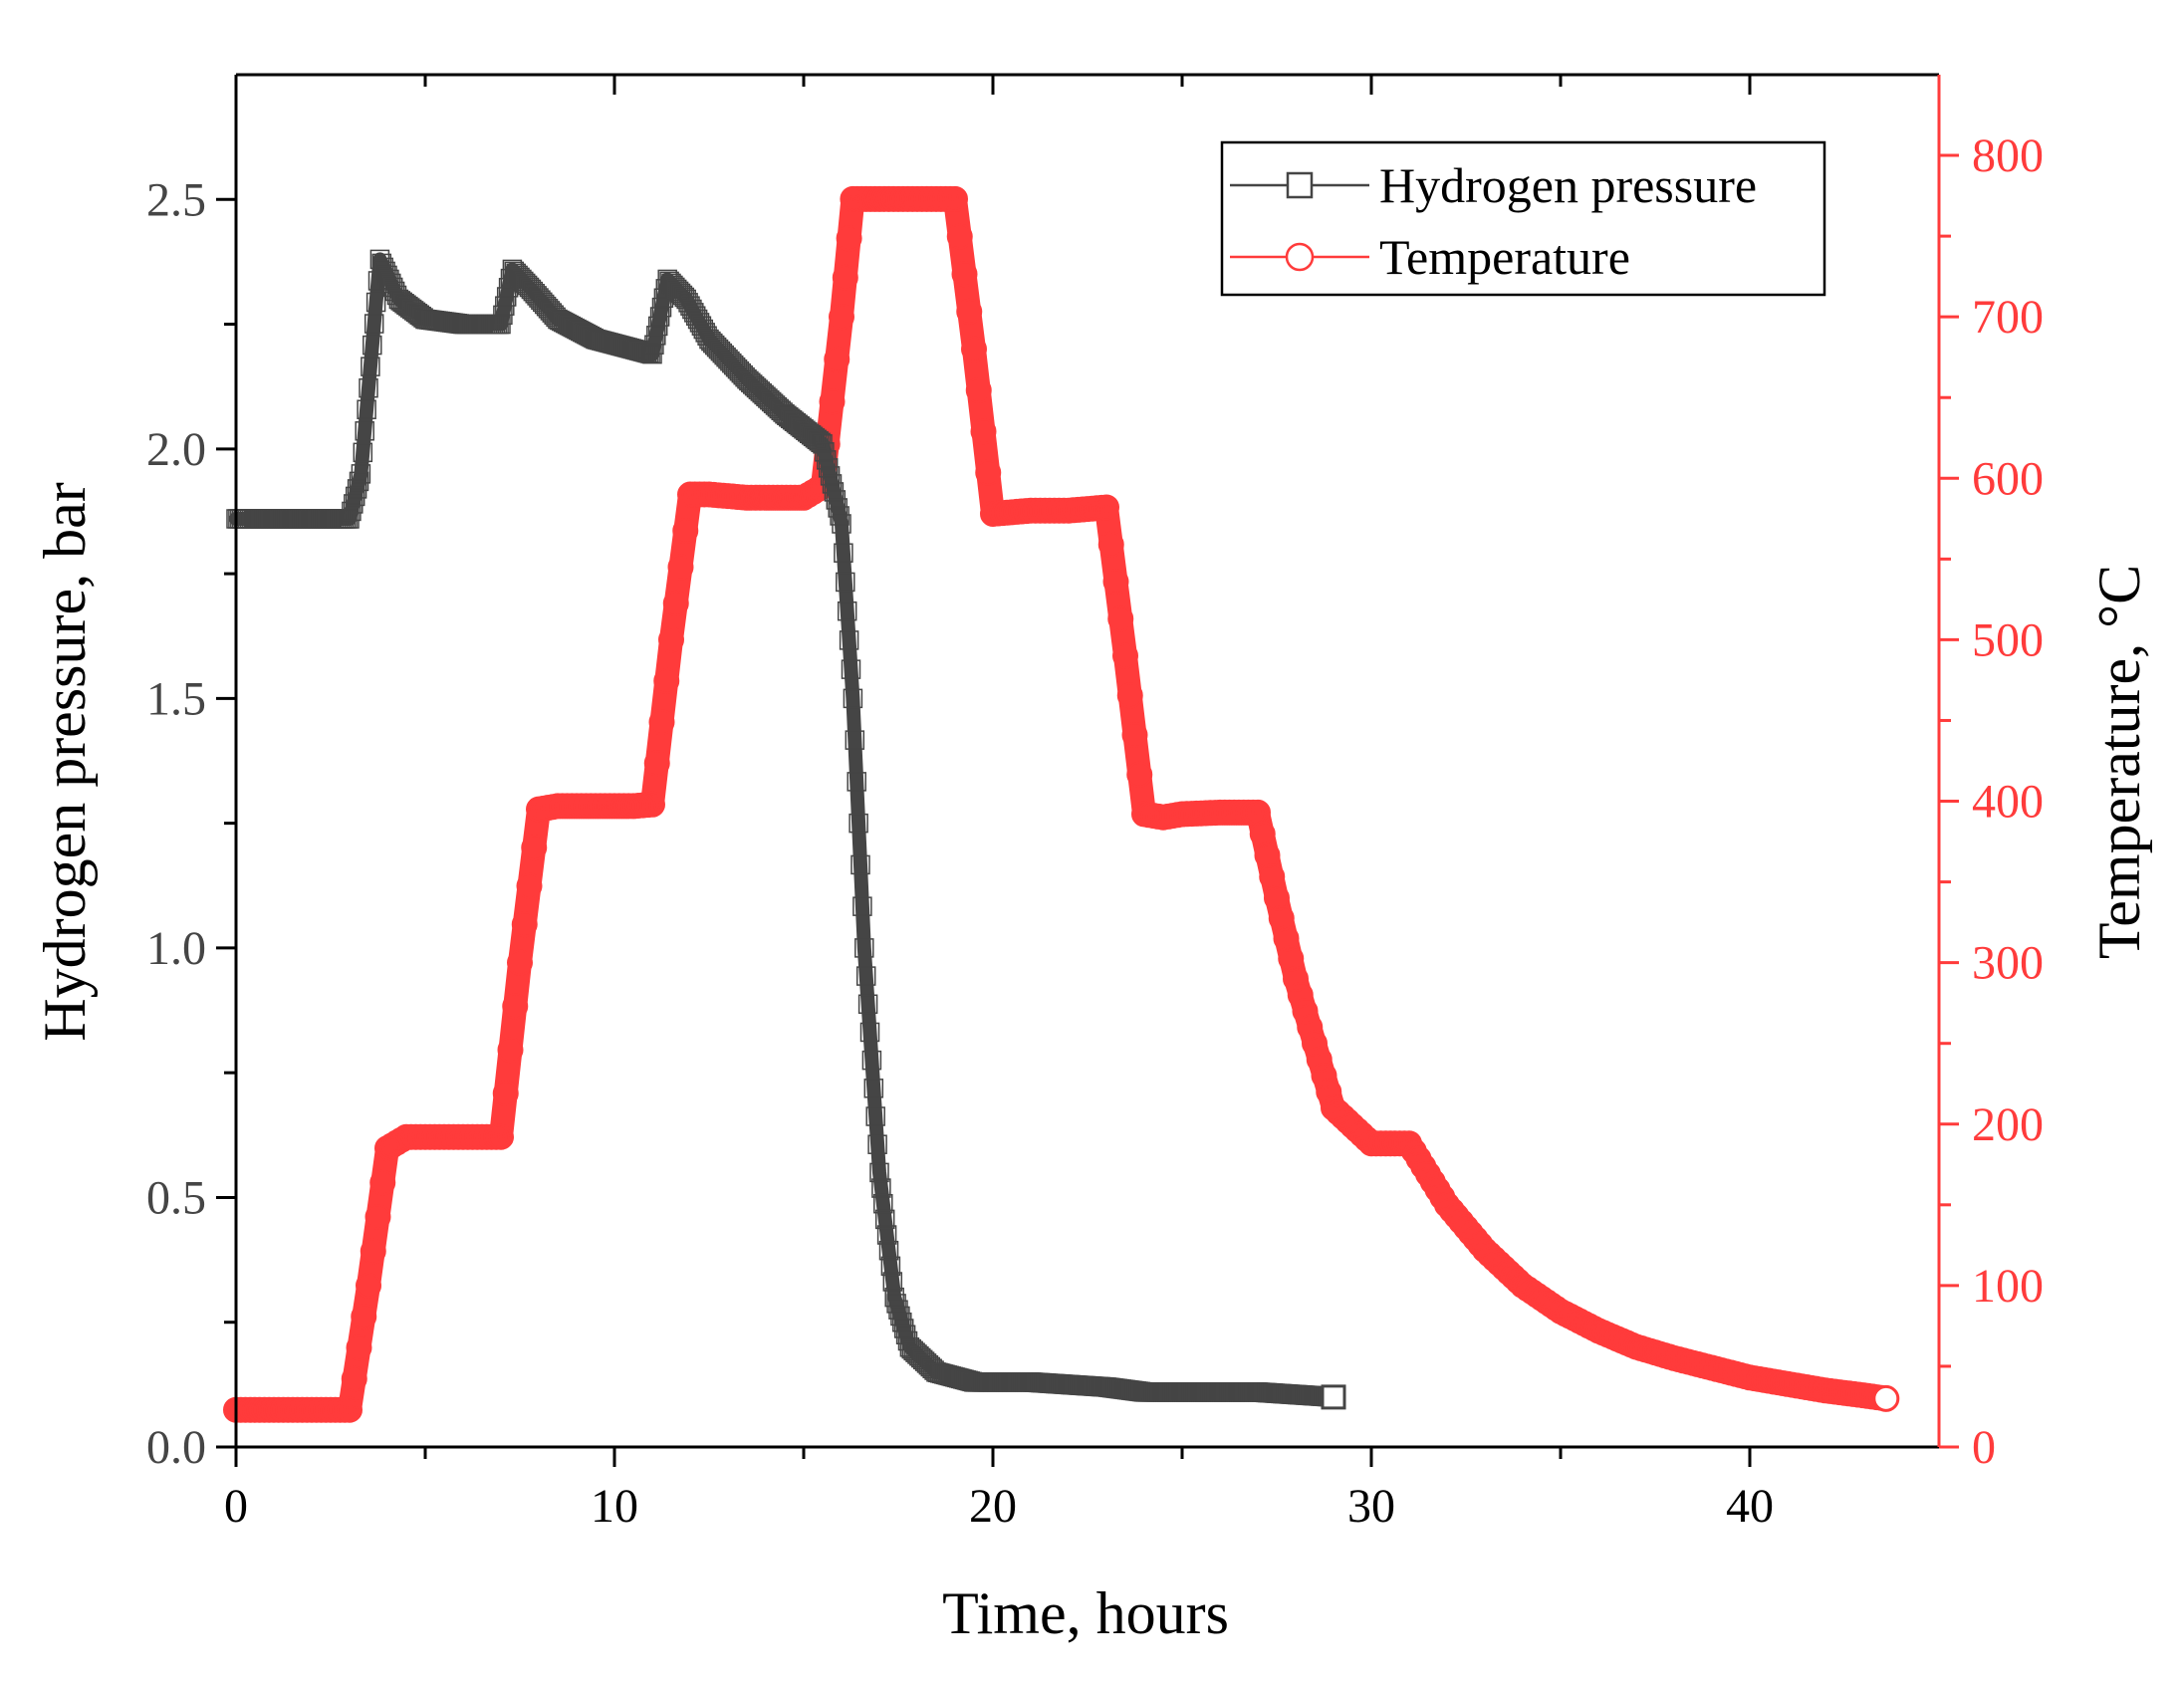 This screenshot has width=2184, height=1687. I want to click on x-tick-label: 30, so click(1371, 1506).